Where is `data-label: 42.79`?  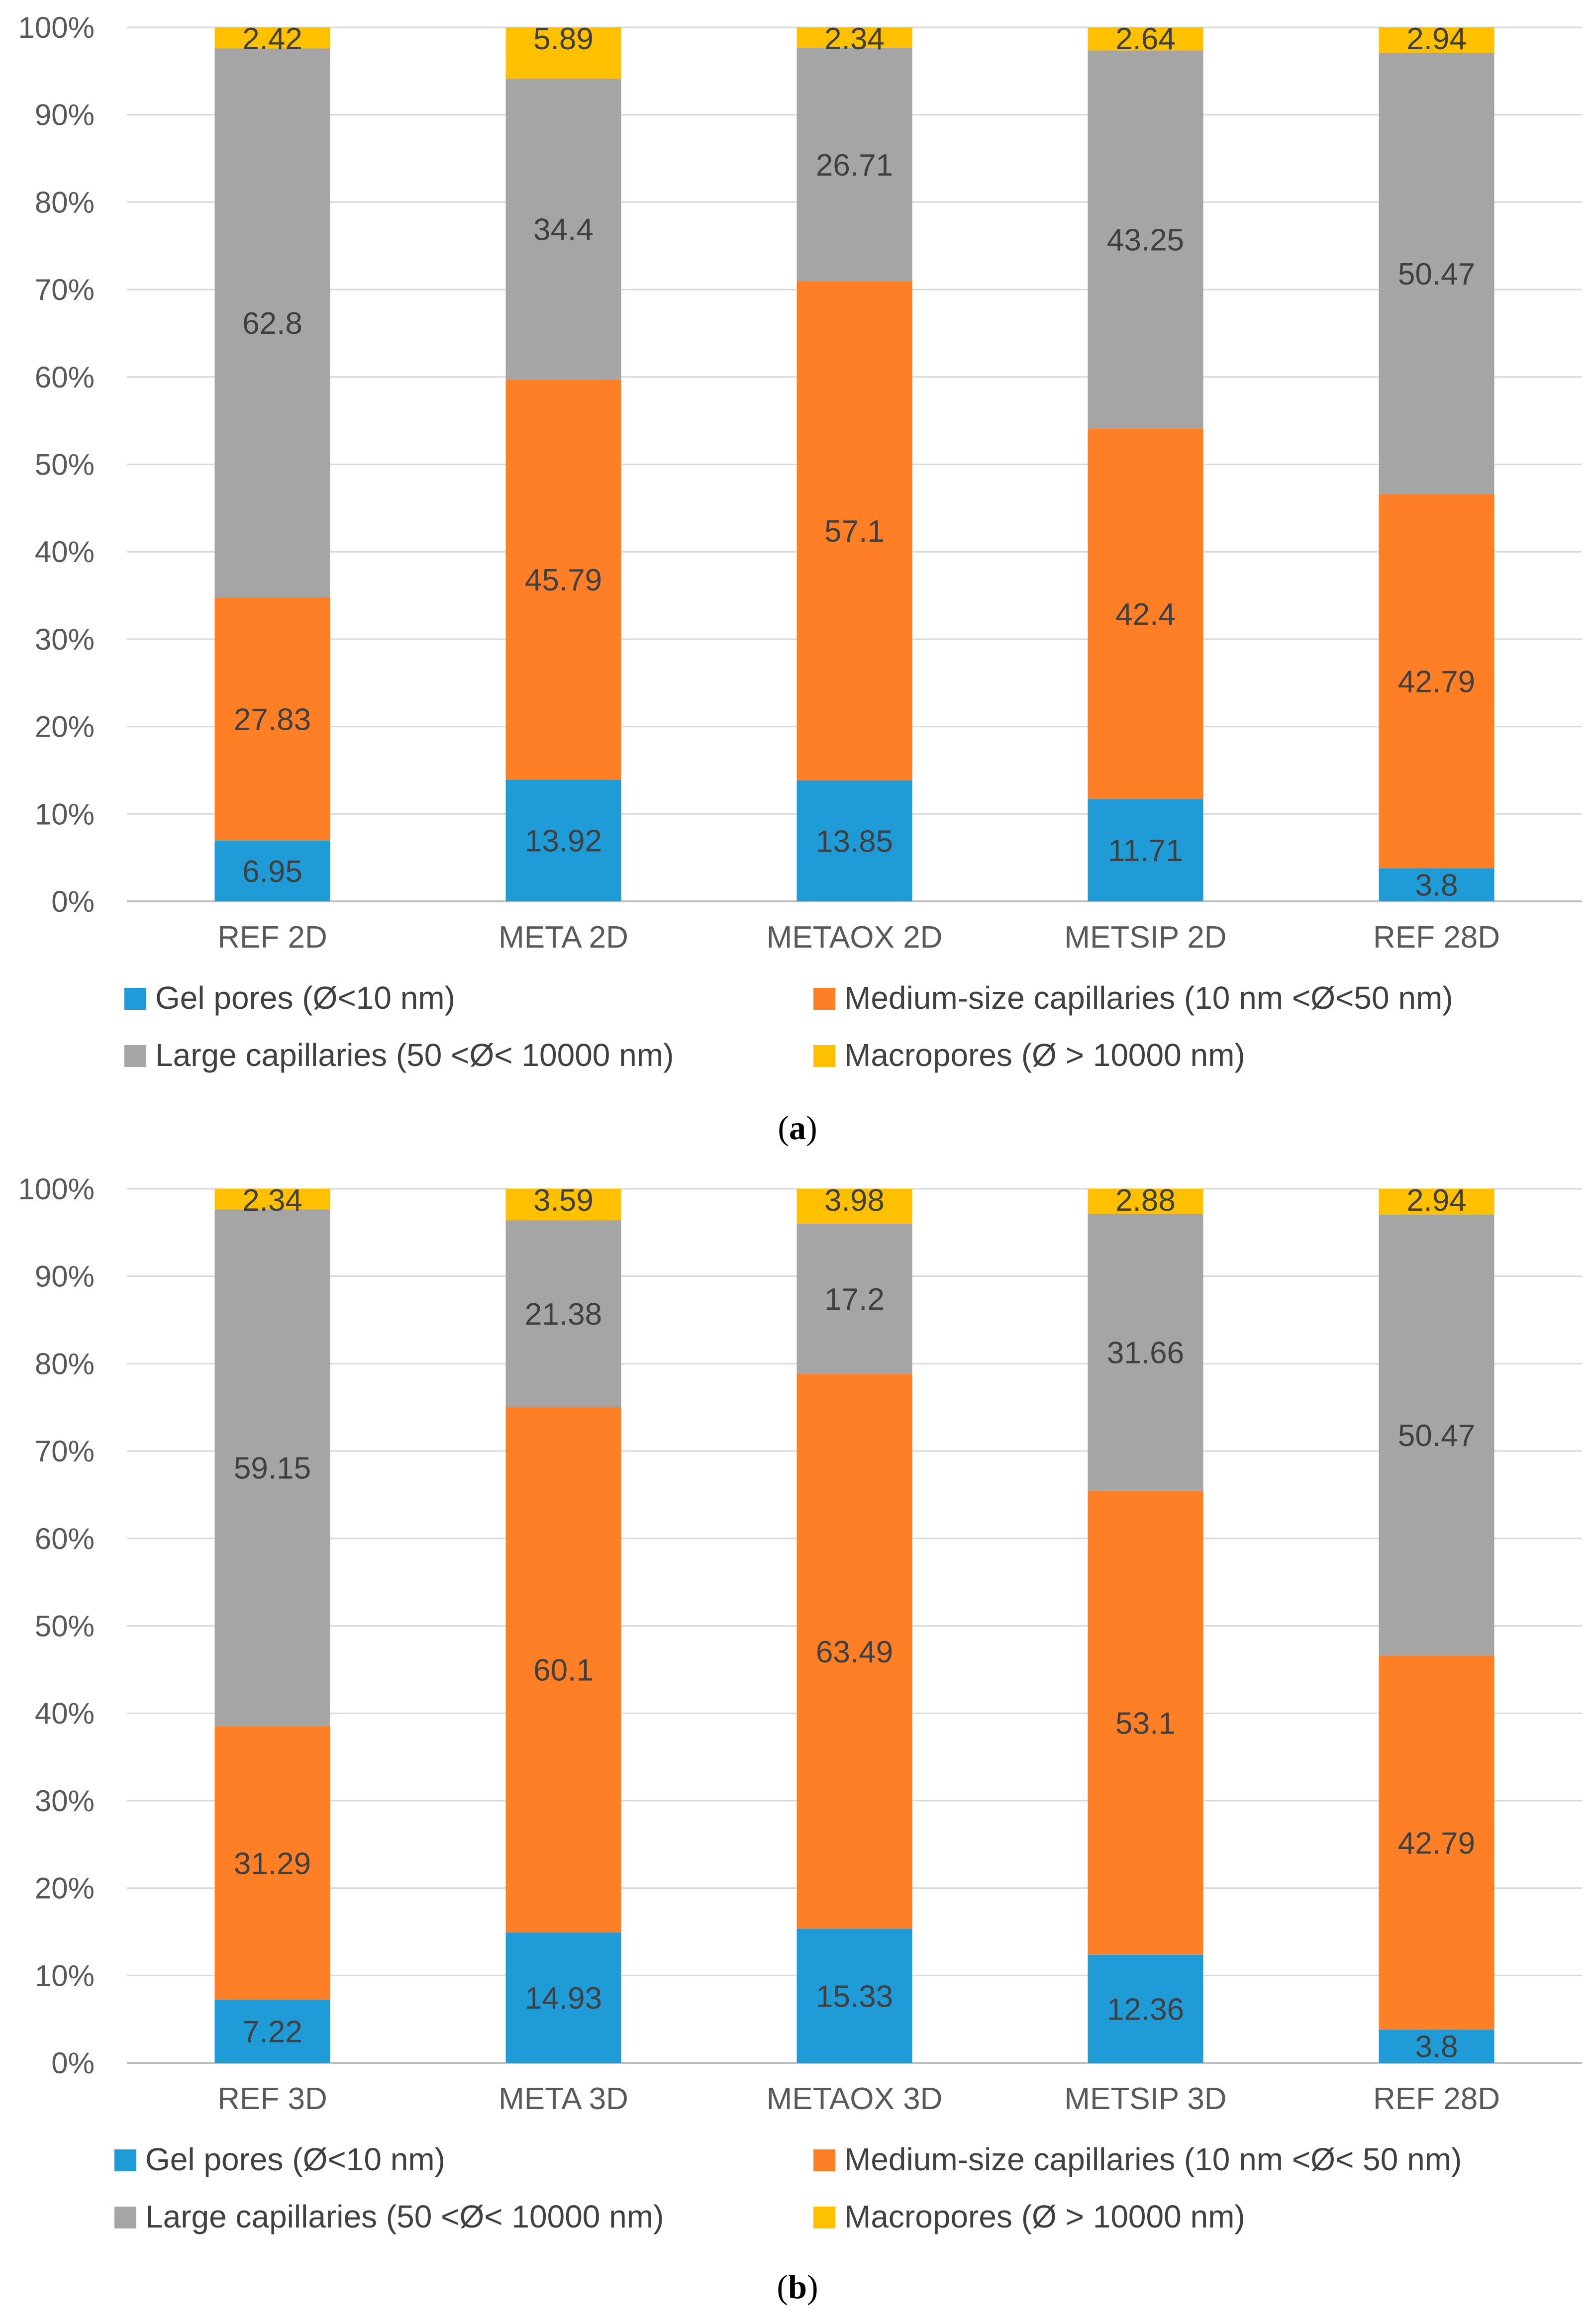 data-label: 42.79 is located at coordinates (1436, 1843).